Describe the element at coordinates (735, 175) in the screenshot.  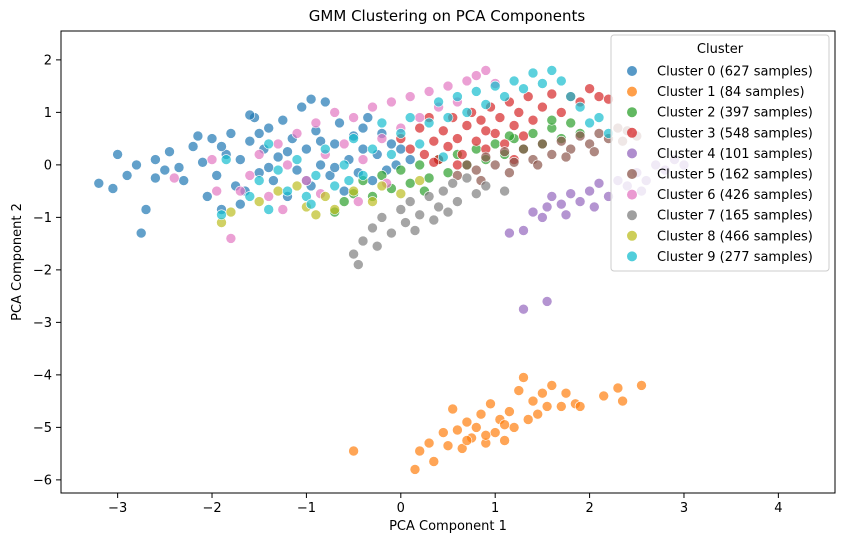
I see `legend-label: Cluster 5 (162 samples)` at that location.